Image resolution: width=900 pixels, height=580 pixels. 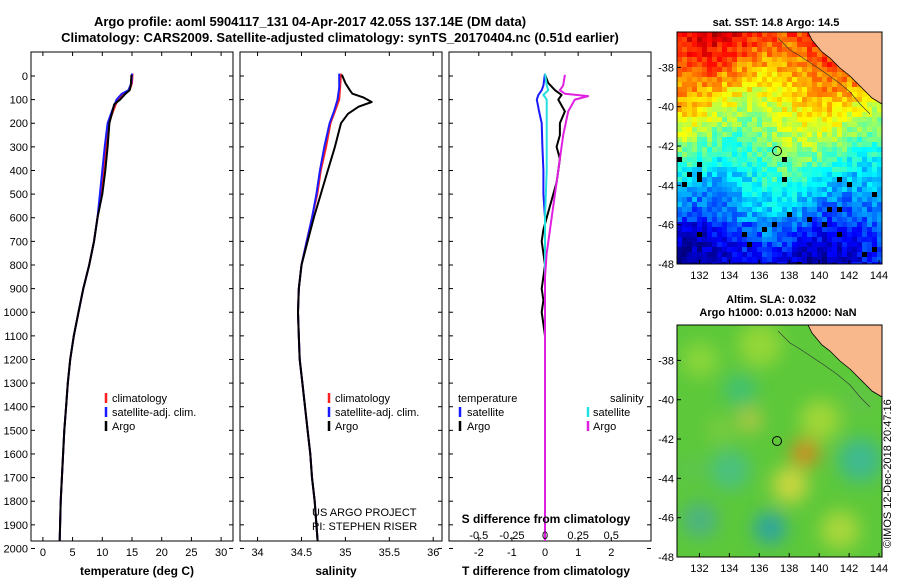 What do you see at coordinates (16, 549) in the screenshot?
I see `y-tick-label: 2000` at bounding box center [16, 549].